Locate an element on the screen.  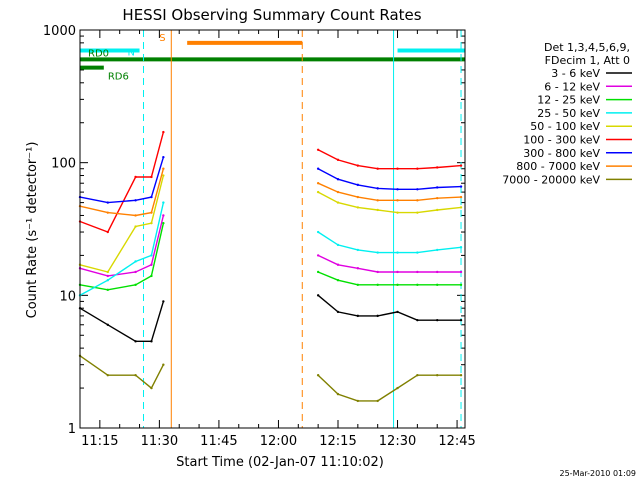
state-bar-label: RD0 is located at coordinates (98, 53).